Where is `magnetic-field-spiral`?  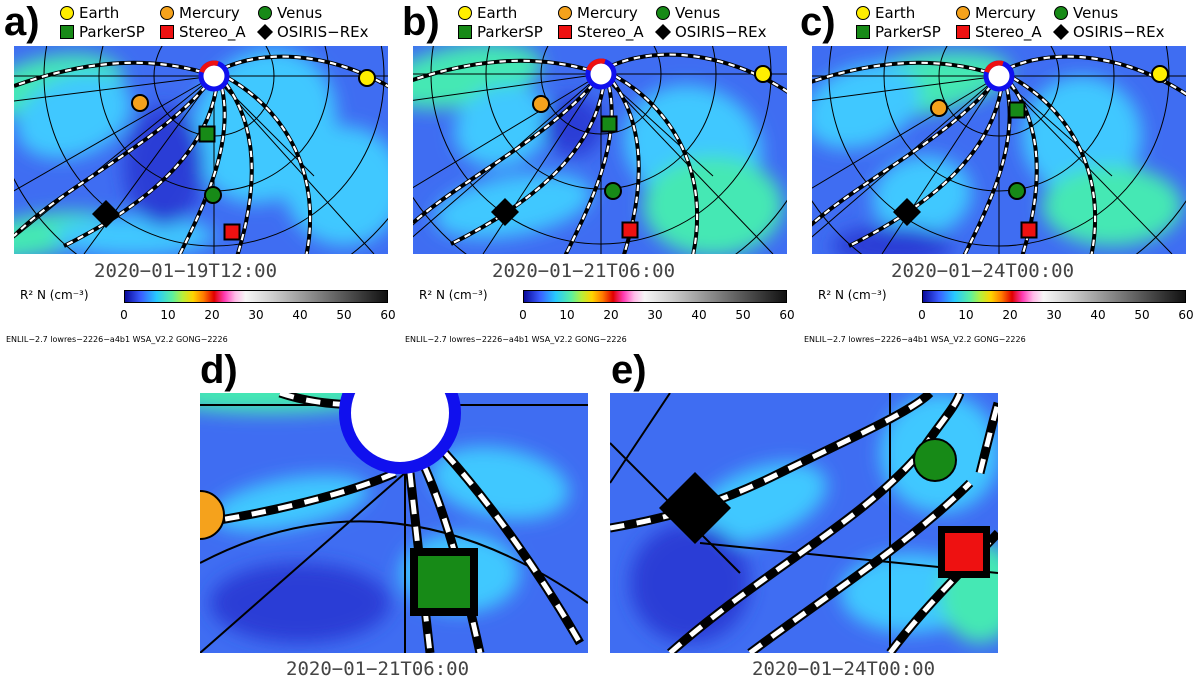 magnetic-field-spiral is located at coordinates (626, 167).